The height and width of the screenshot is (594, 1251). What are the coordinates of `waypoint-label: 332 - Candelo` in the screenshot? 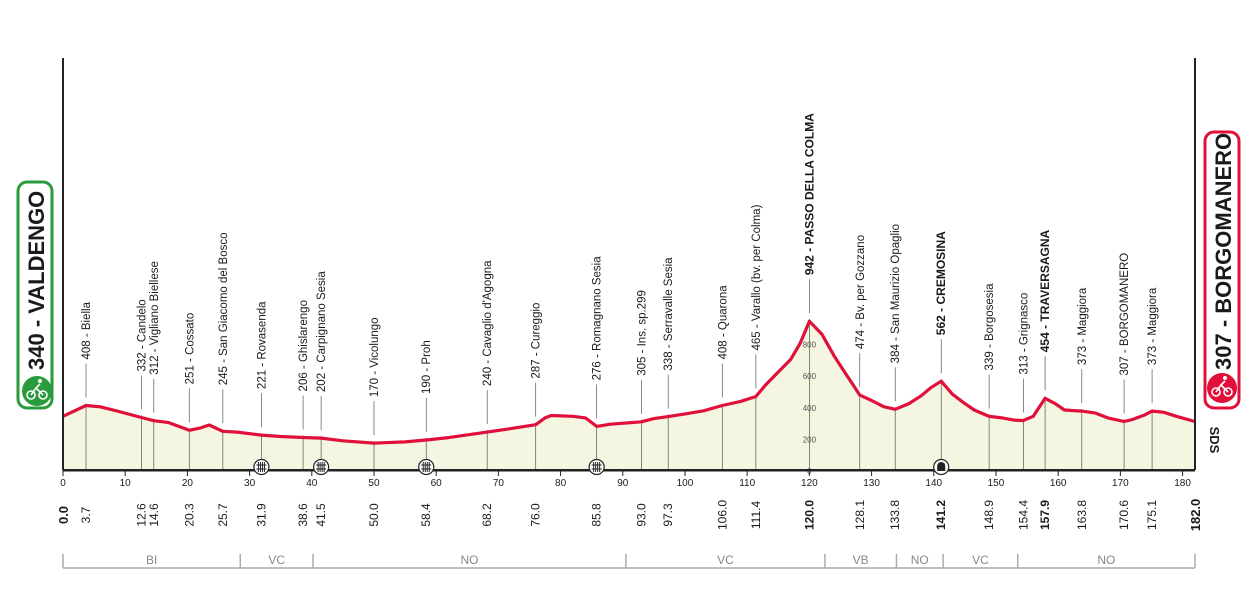 It's located at (142, 335).